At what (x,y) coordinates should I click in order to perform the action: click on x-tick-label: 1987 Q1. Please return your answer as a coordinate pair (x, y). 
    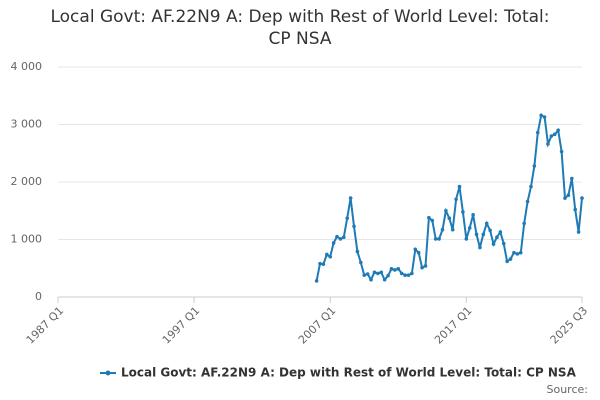
    Looking at the image, I should click on (45, 325).